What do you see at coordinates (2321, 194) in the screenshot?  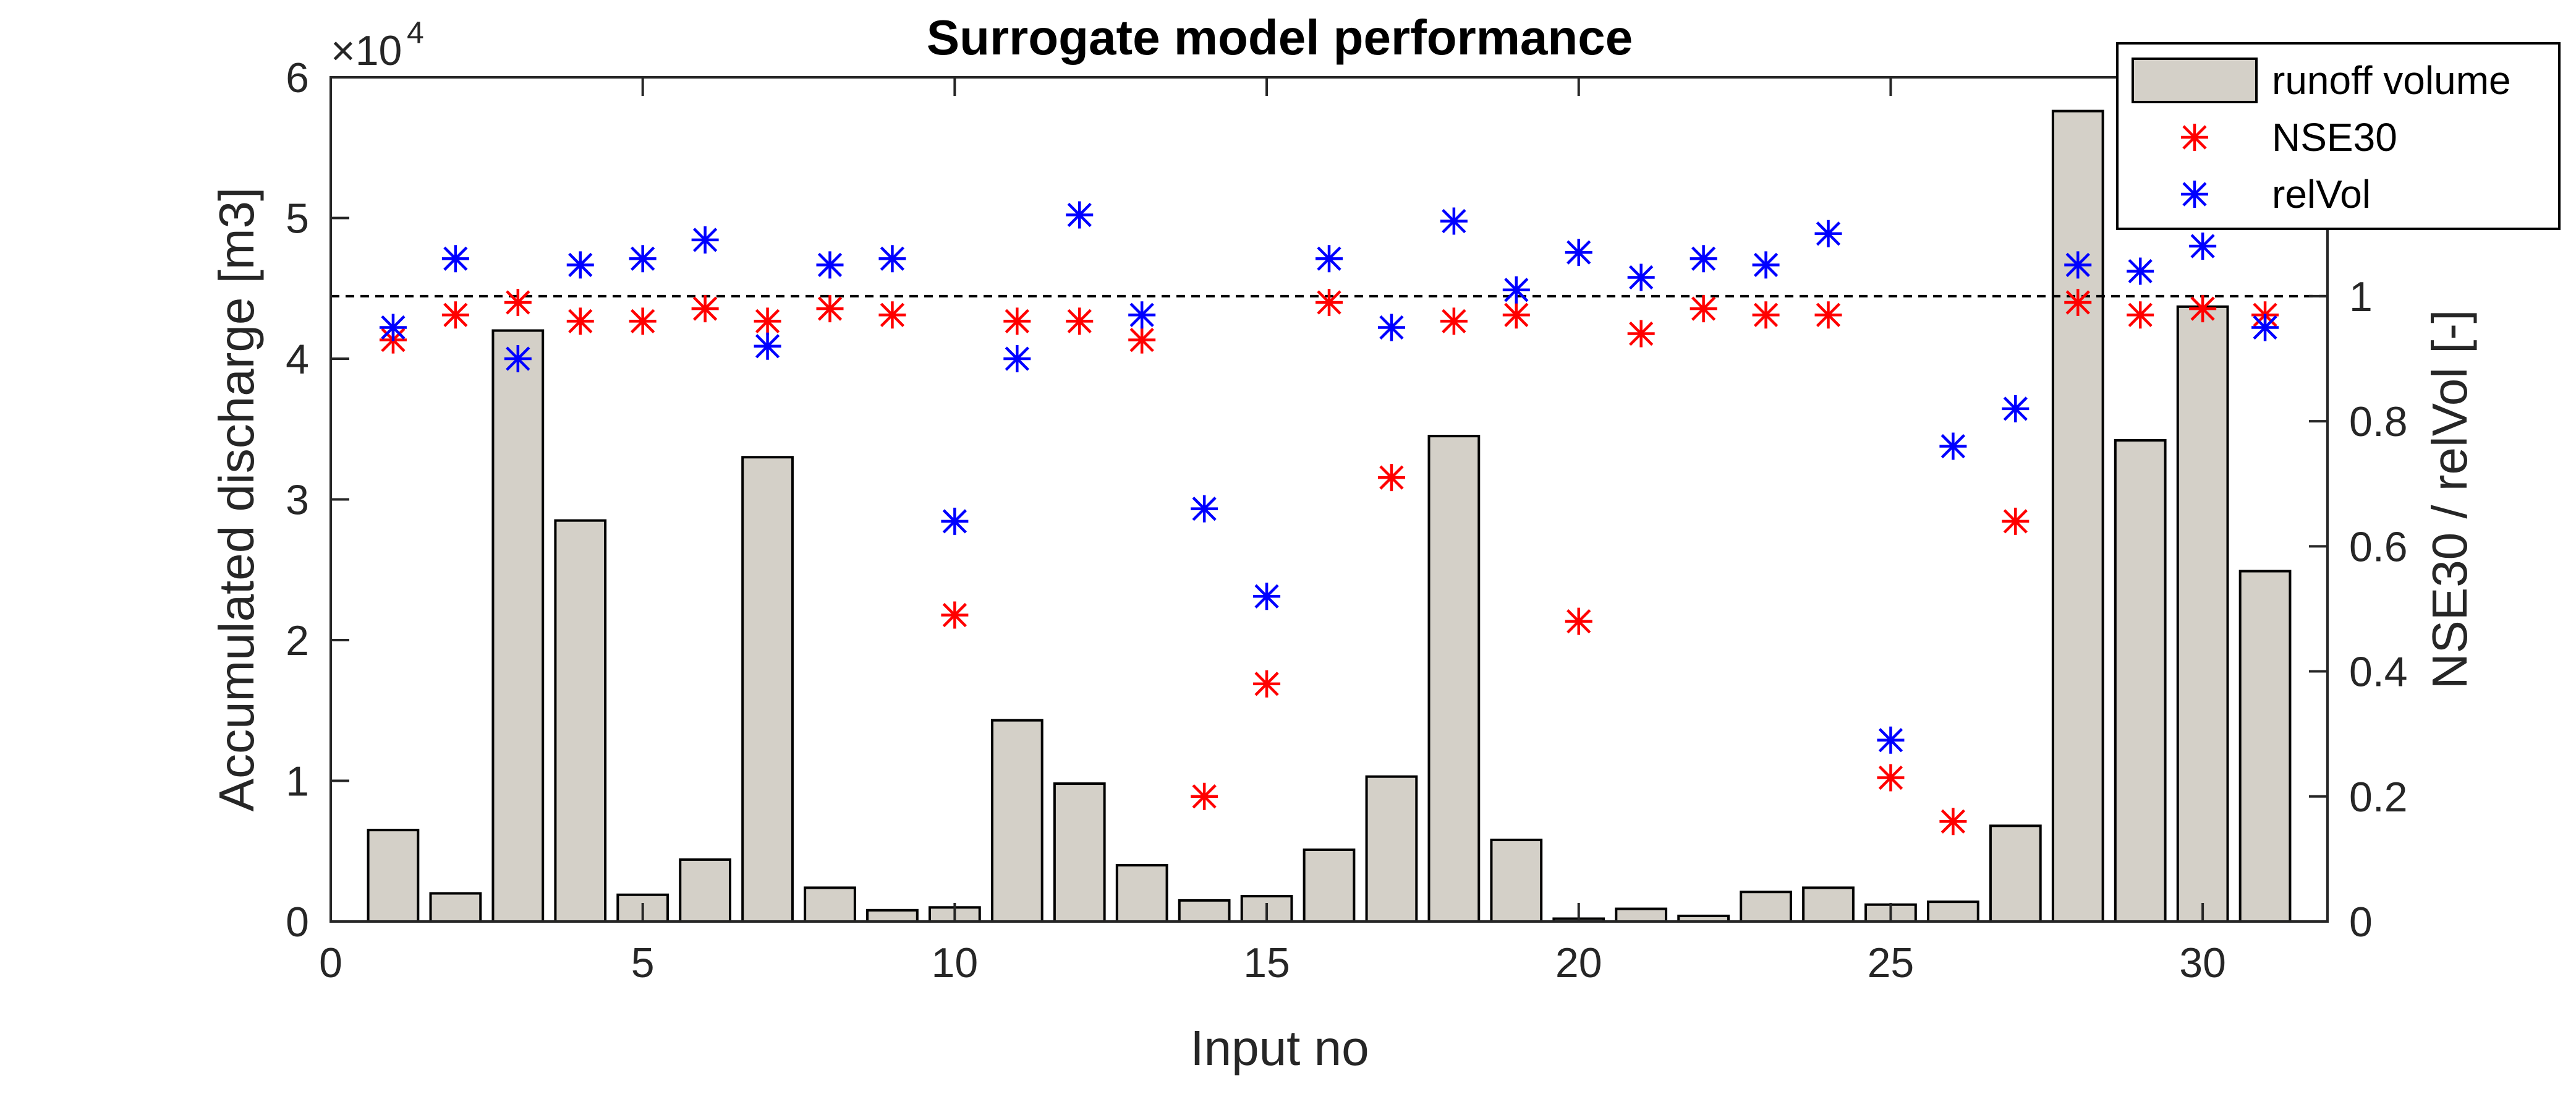 I see `legend-label: relVol` at bounding box center [2321, 194].